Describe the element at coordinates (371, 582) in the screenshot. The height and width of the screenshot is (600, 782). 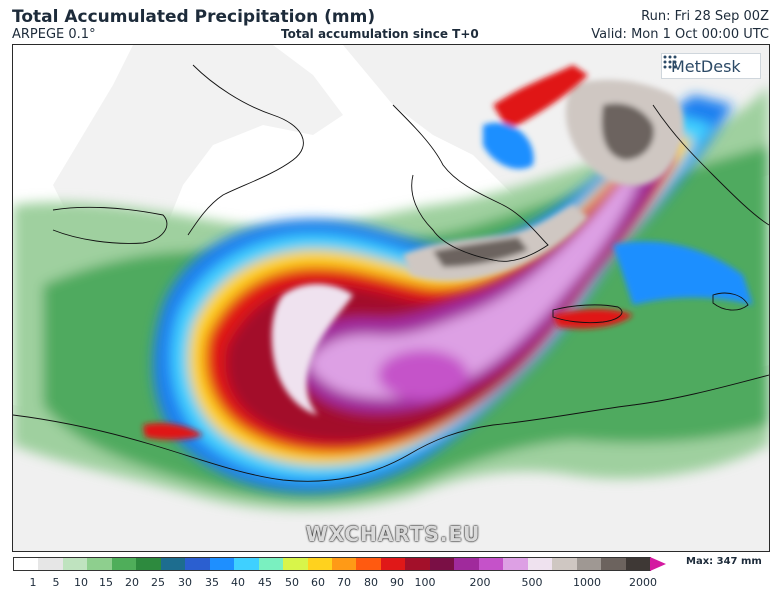
I see `color-scale-tick: 80` at that location.